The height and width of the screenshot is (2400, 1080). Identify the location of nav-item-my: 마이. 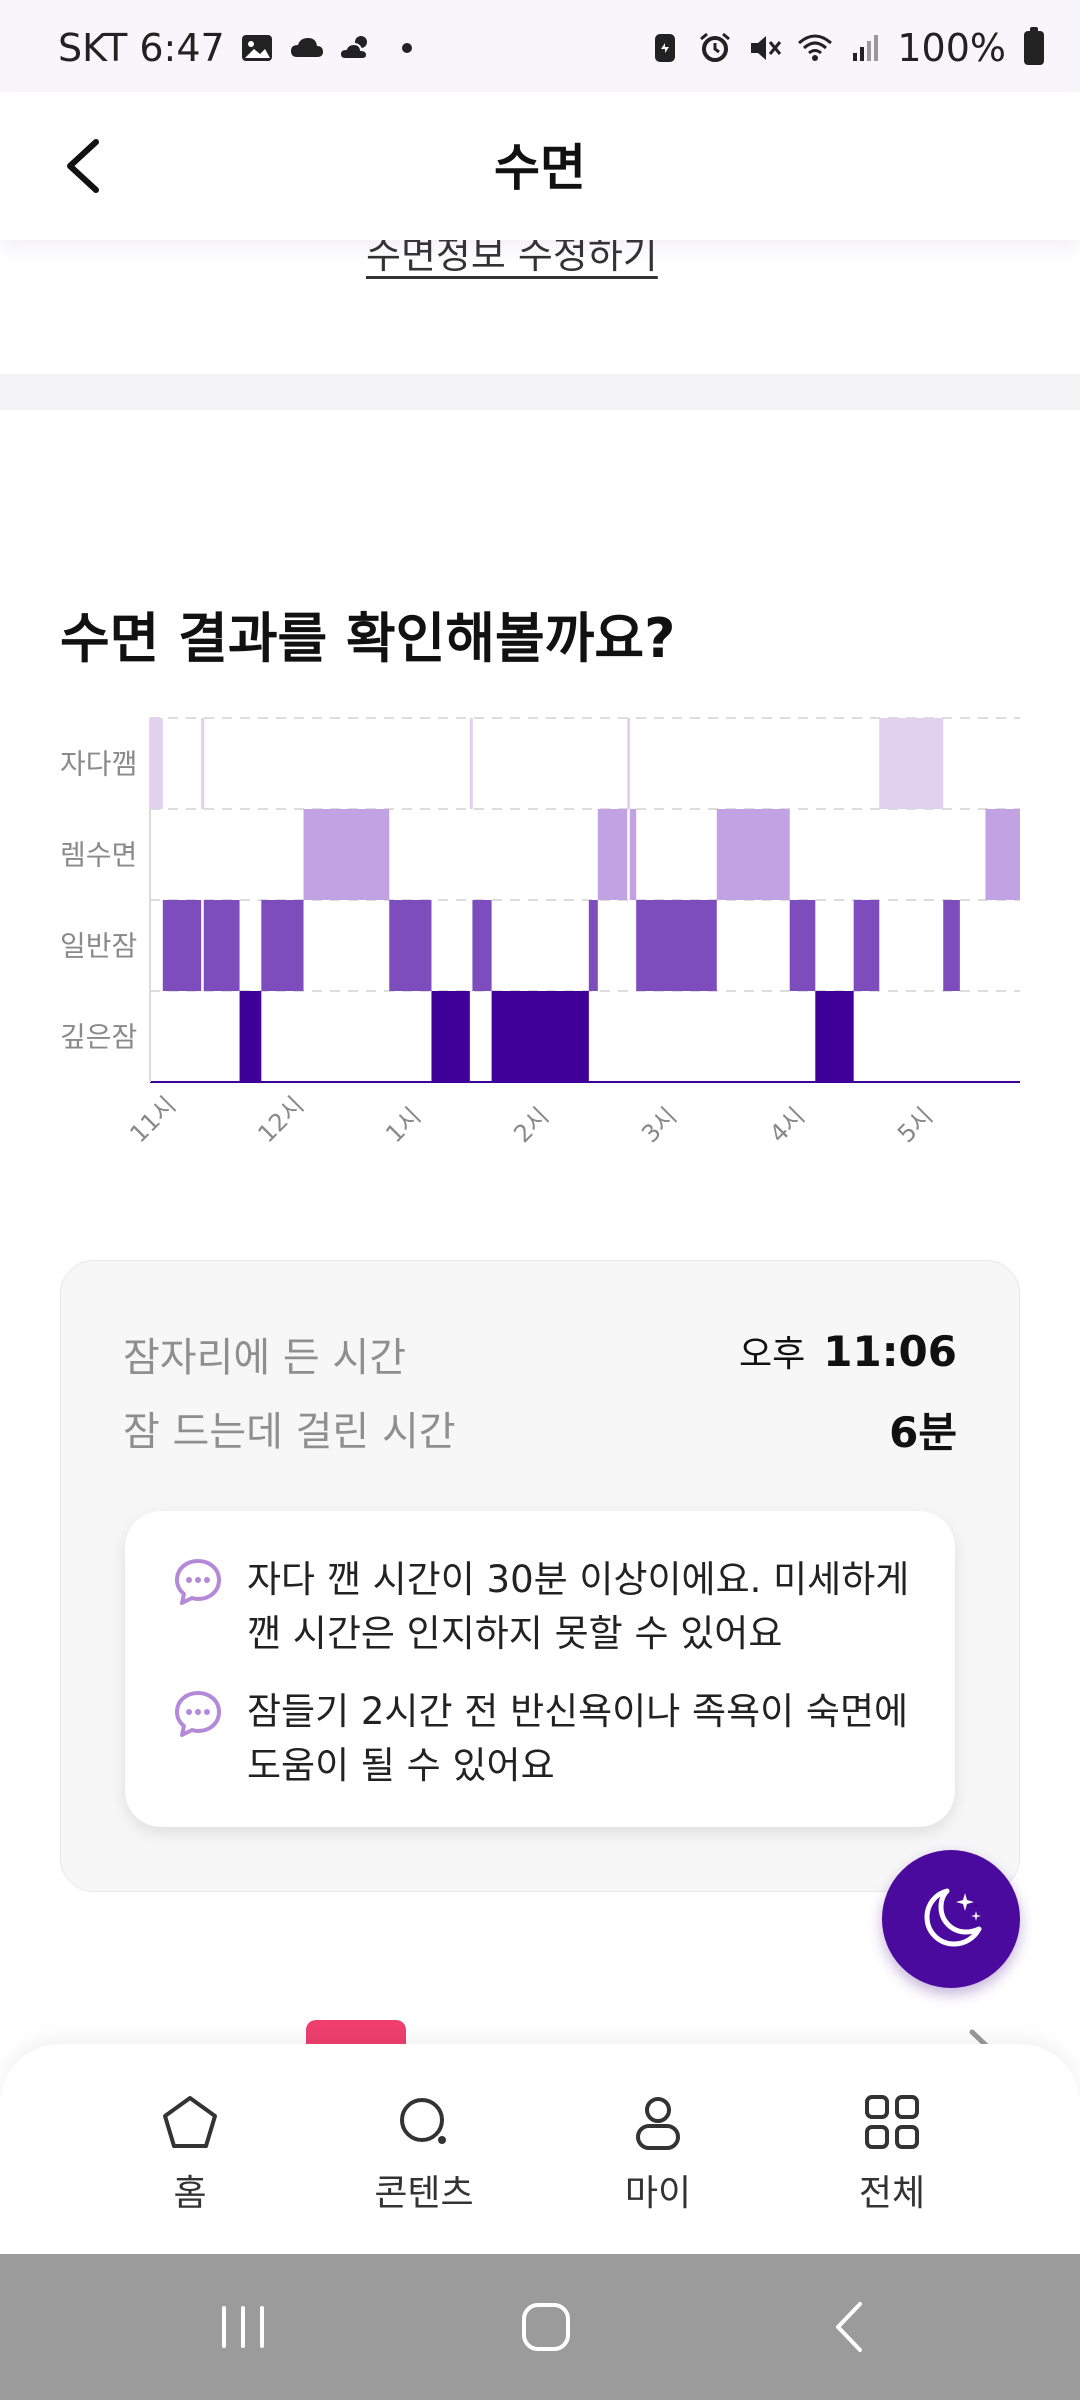
(658, 2154).